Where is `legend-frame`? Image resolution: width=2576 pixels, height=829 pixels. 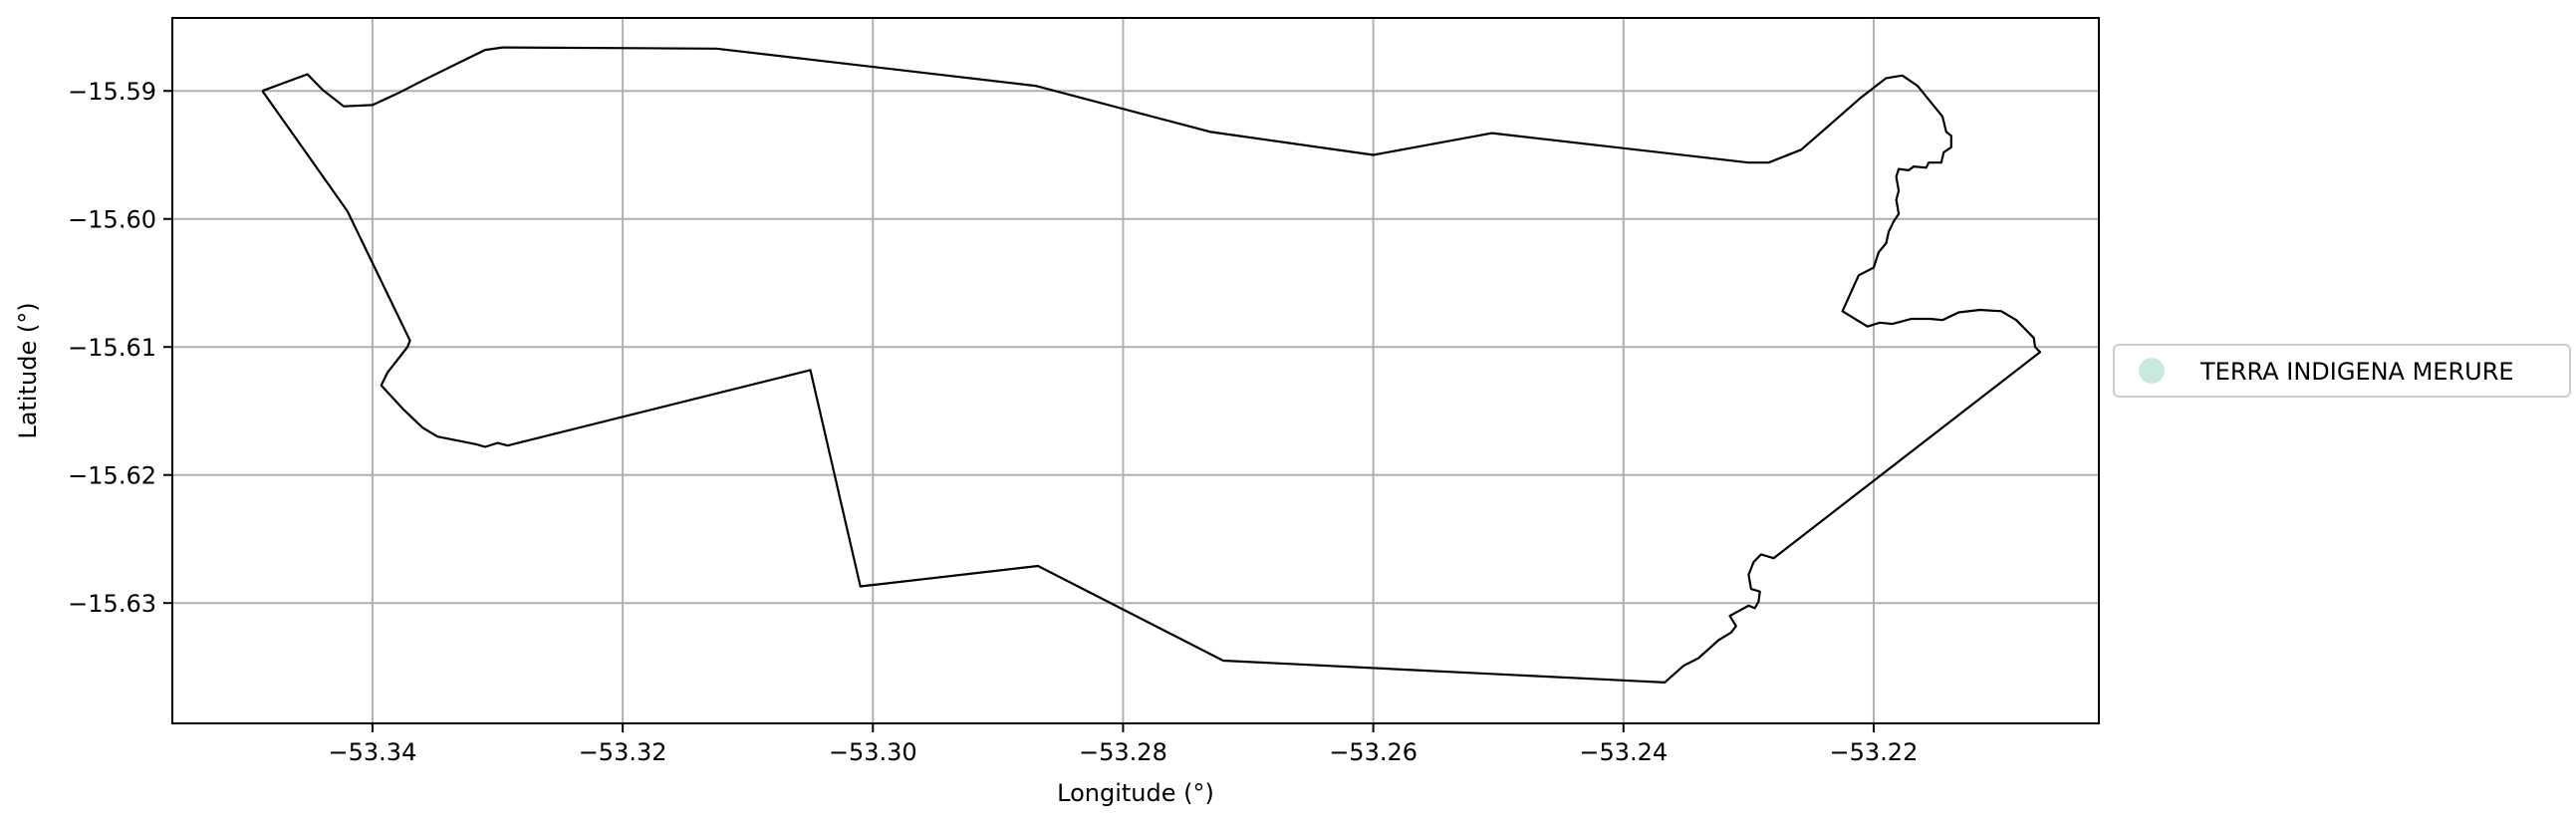
legend-frame is located at coordinates (2342, 371).